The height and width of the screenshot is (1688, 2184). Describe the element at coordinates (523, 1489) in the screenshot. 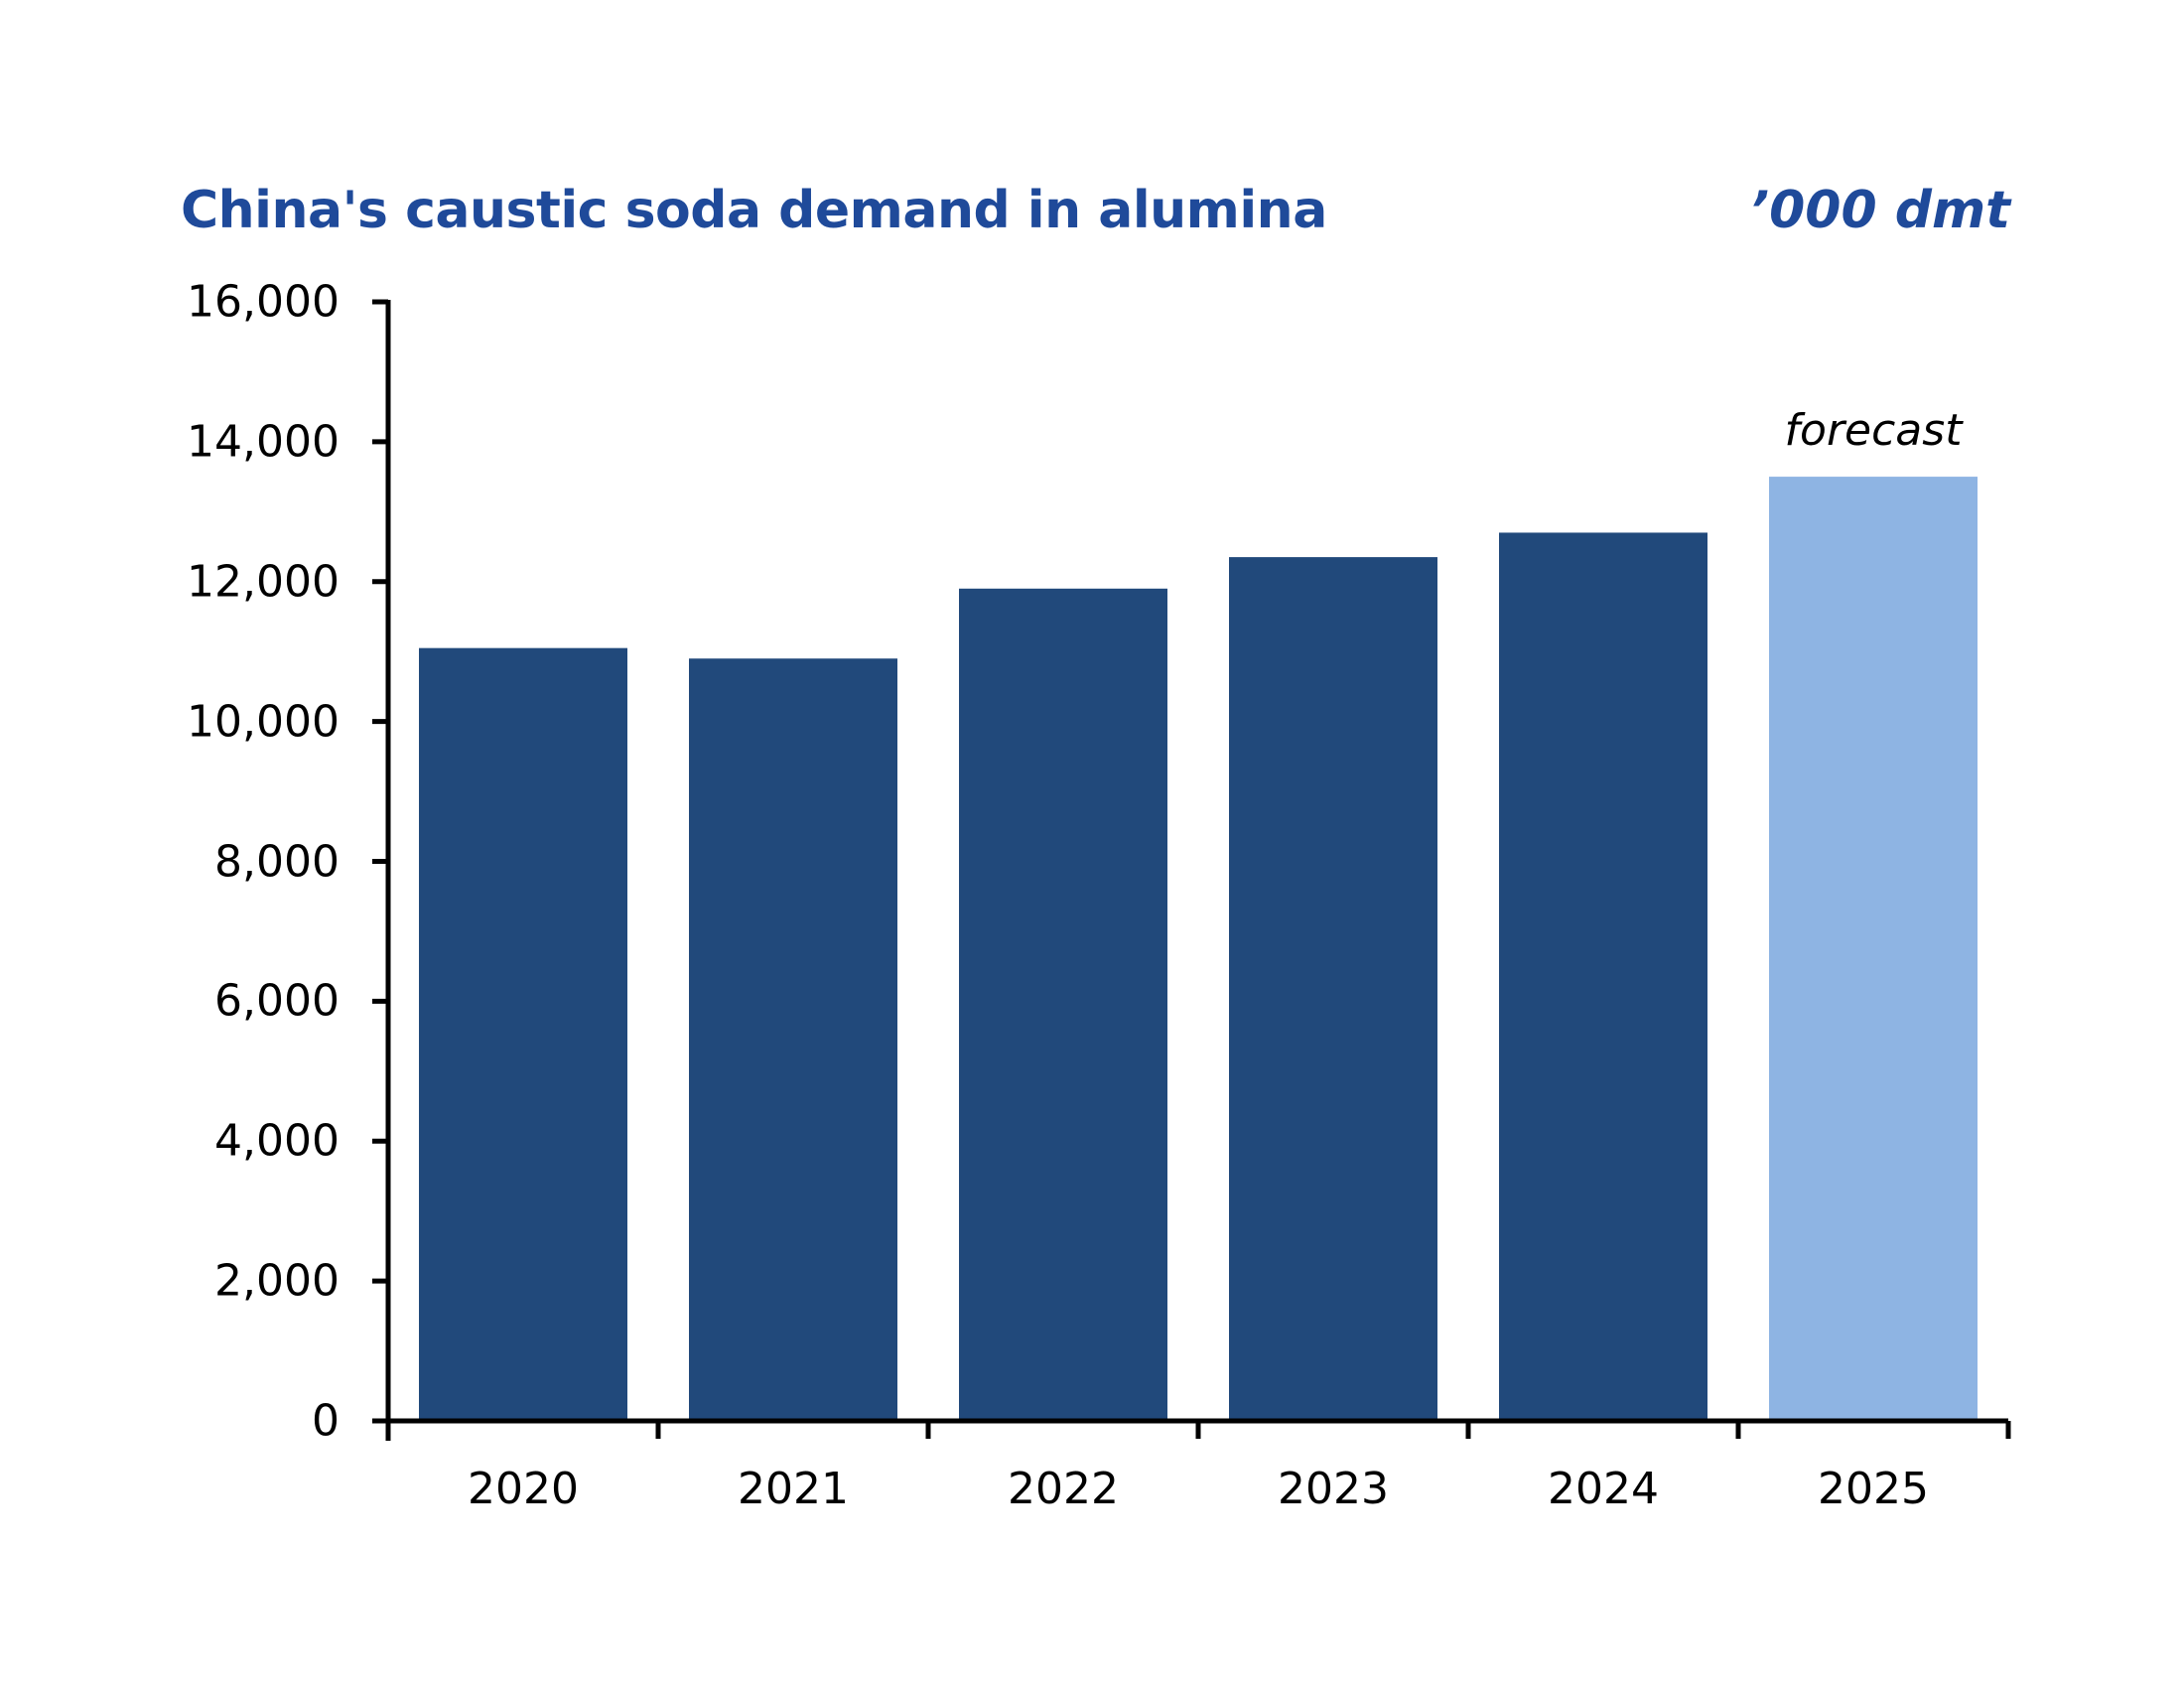

I see `x-tick-label: 2020` at that location.